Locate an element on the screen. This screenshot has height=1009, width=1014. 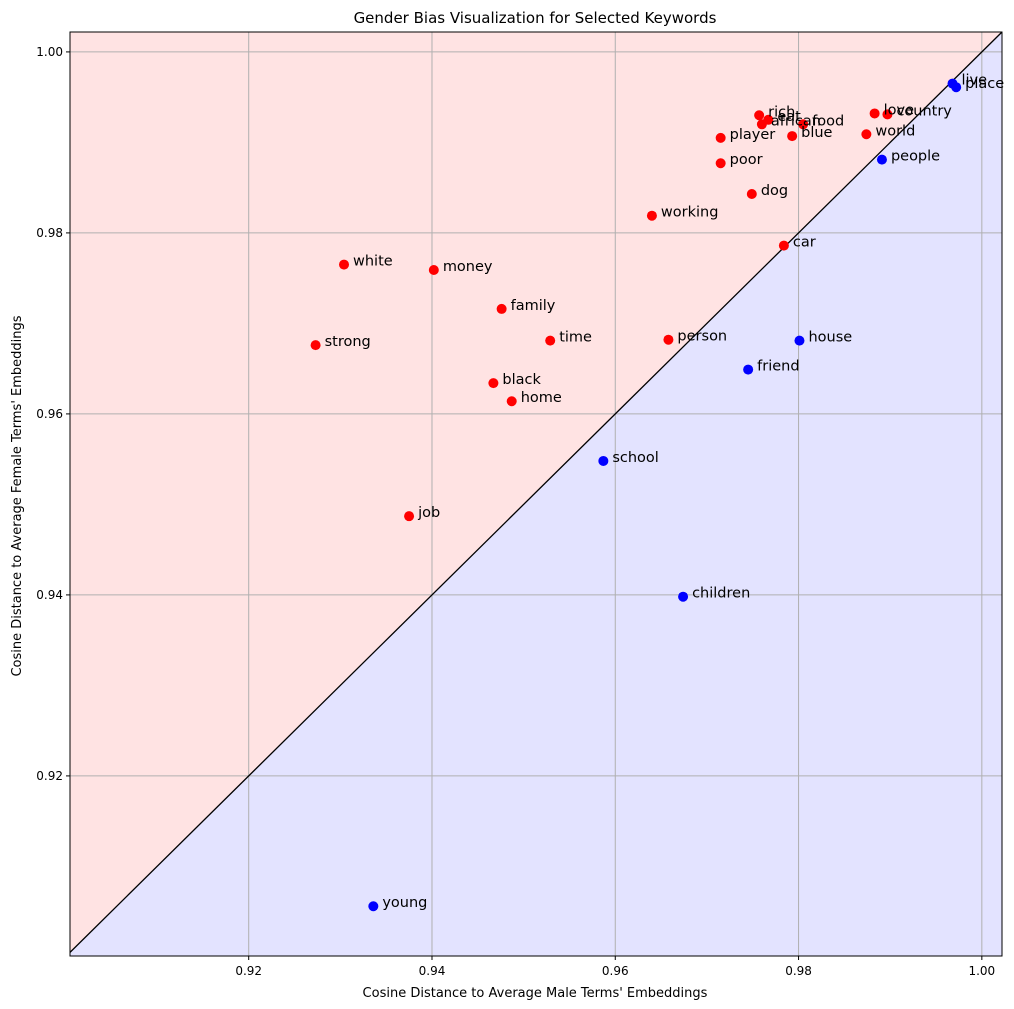
y-tick-label: 0.94 is located at coordinates (49, 595).